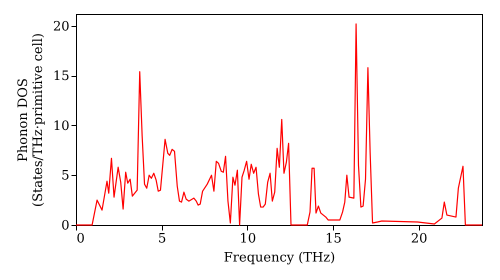 The width and height of the screenshot is (500, 280). What do you see at coordinates (61, 26) in the screenshot?
I see `y-tick-label: 20` at bounding box center [61, 26].